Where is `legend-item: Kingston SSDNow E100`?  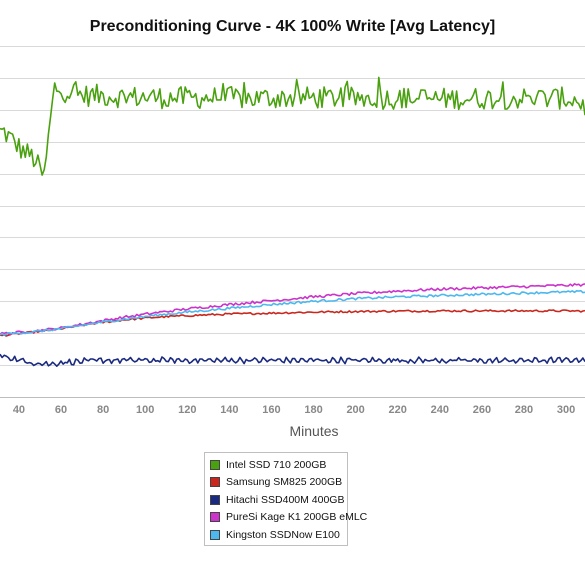
legend-item: Kingston SSDNow E100 is located at coordinates (278, 535).